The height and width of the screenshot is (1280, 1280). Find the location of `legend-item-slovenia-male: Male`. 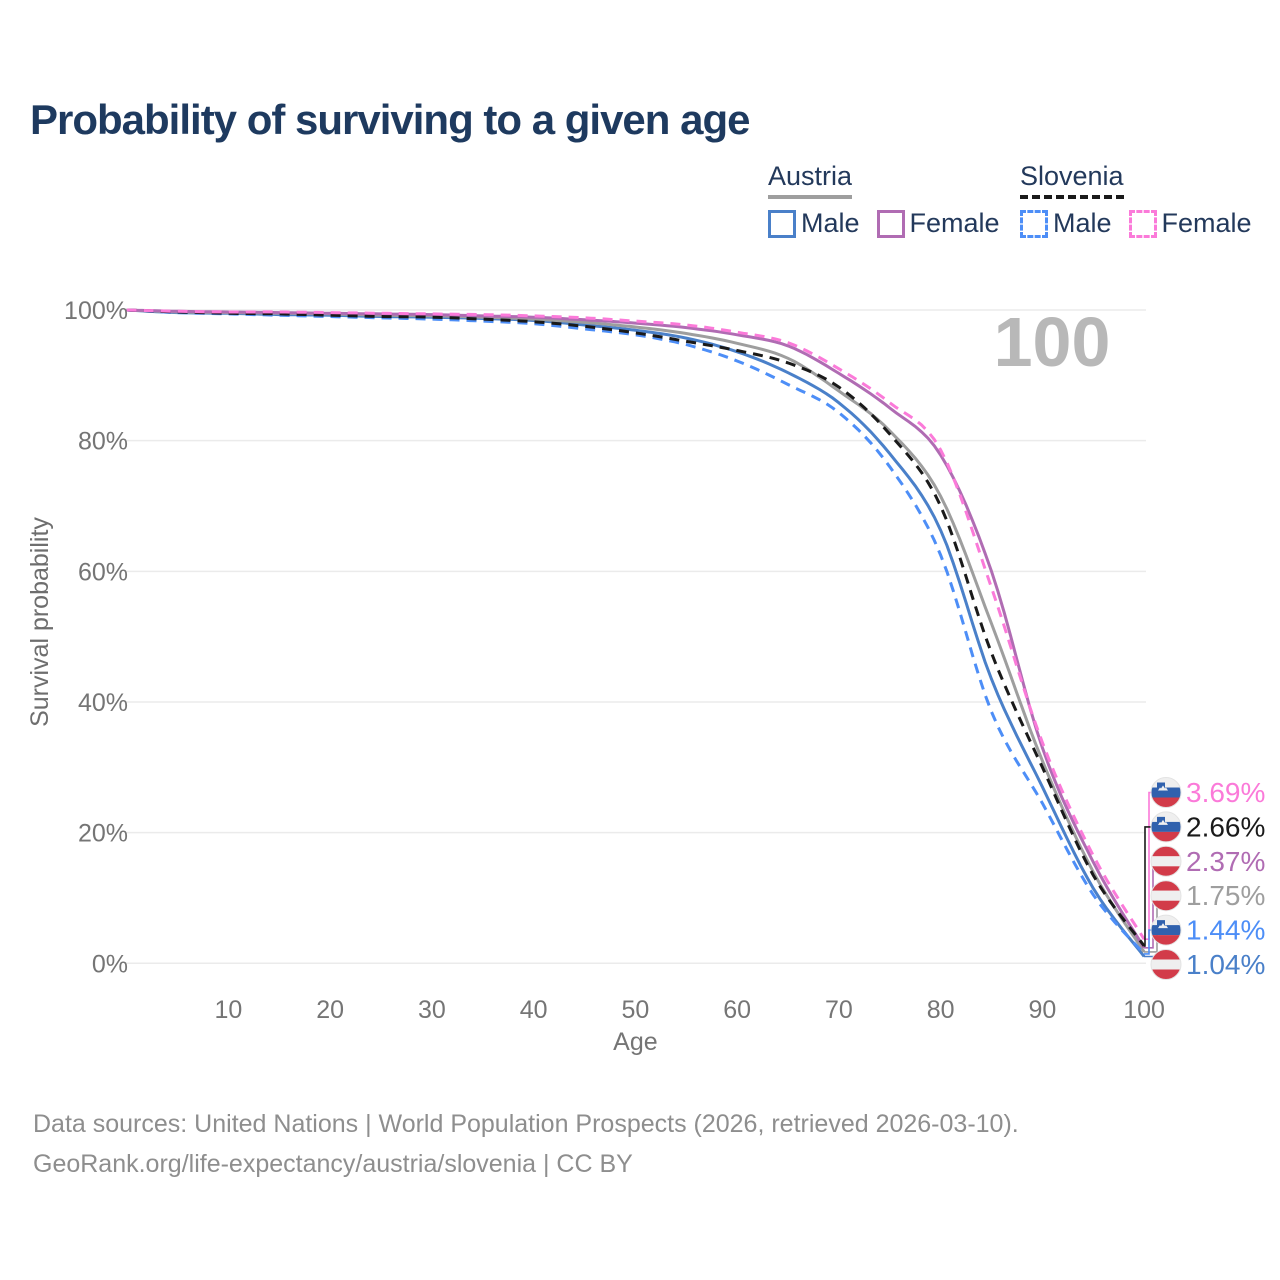

legend-item-slovenia-male: Male is located at coordinates (1066, 223).